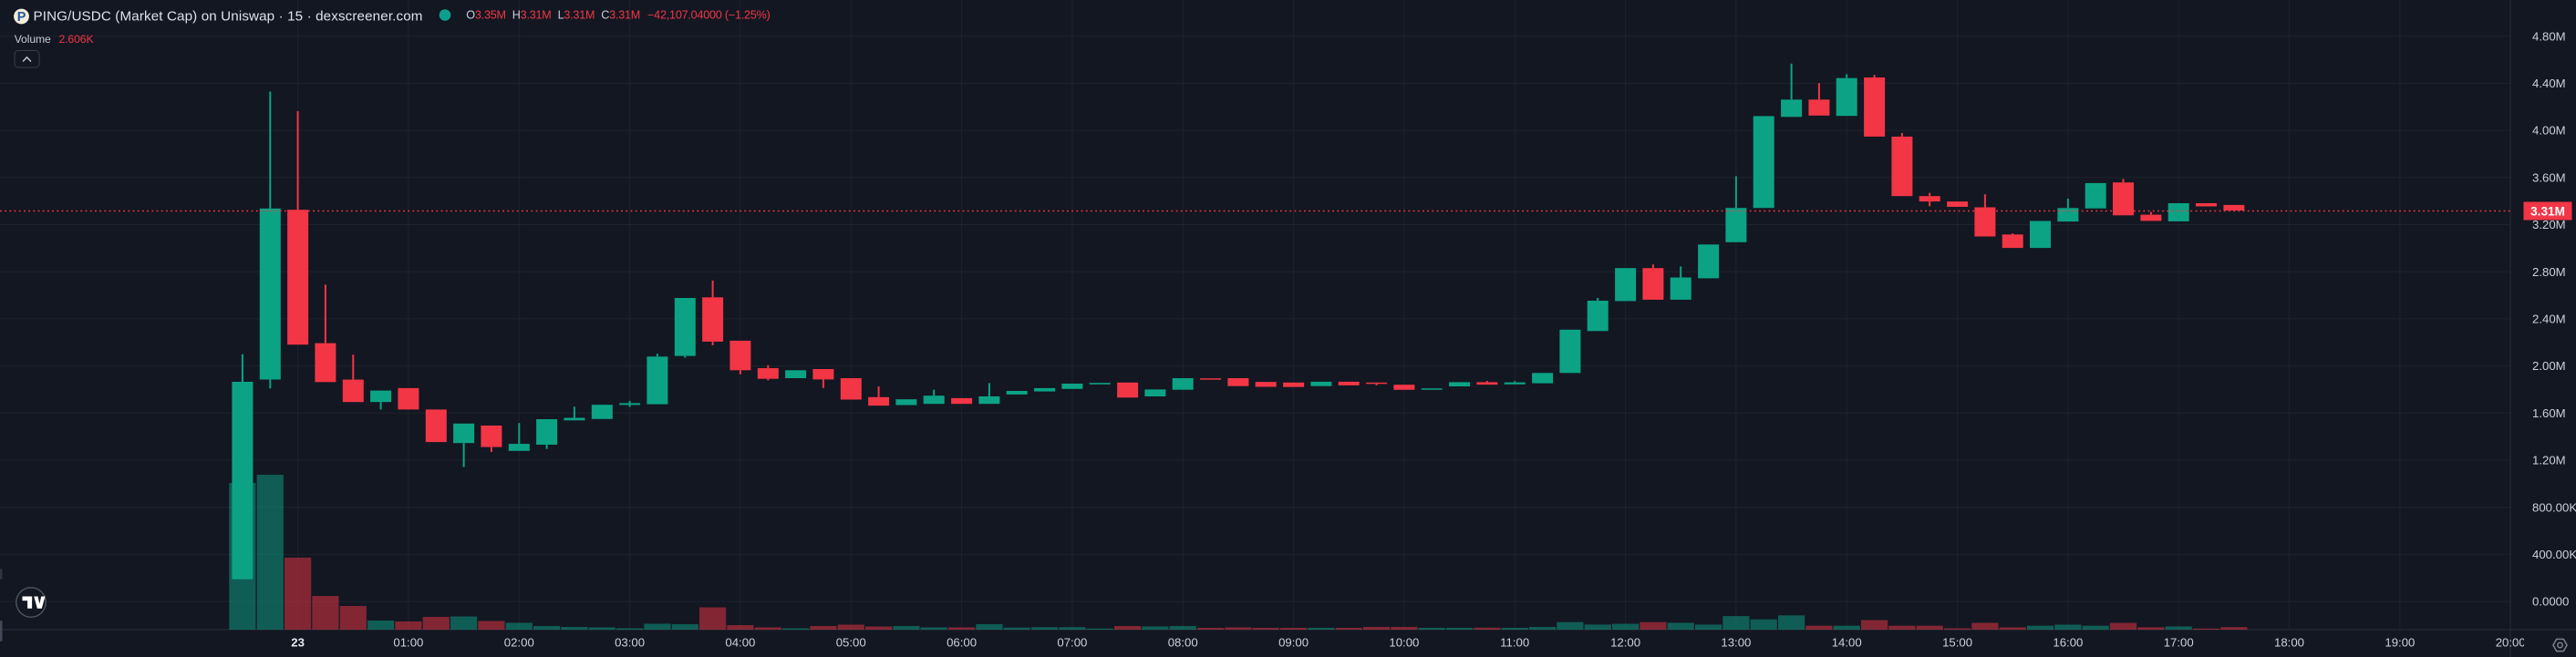 The image size is (2576, 657). I want to click on svg-text: 4.80M, so click(2549, 36).